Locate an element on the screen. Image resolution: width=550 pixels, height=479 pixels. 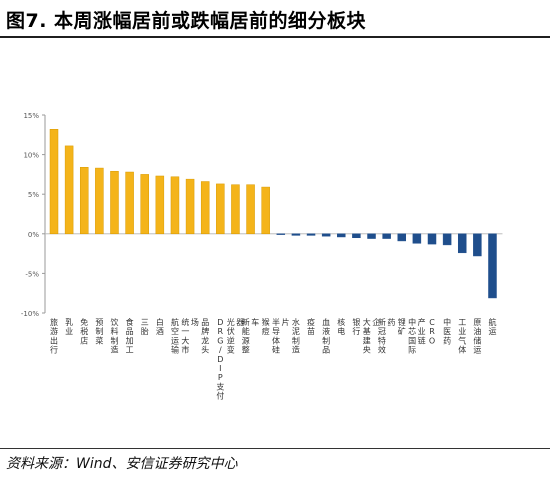
category-label: 新能源整车 is located at coordinates (251, 336).